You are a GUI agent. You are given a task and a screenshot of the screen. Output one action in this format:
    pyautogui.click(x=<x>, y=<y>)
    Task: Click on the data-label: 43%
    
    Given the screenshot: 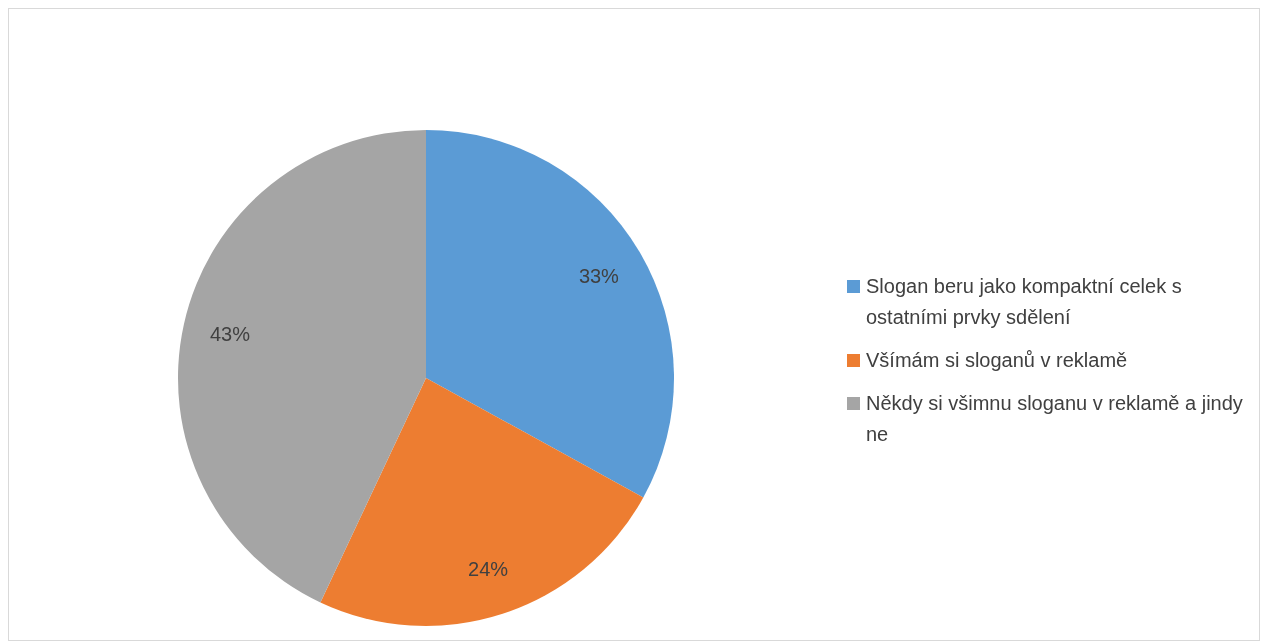 What is the action you would take?
    pyautogui.click(x=230, y=334)
    